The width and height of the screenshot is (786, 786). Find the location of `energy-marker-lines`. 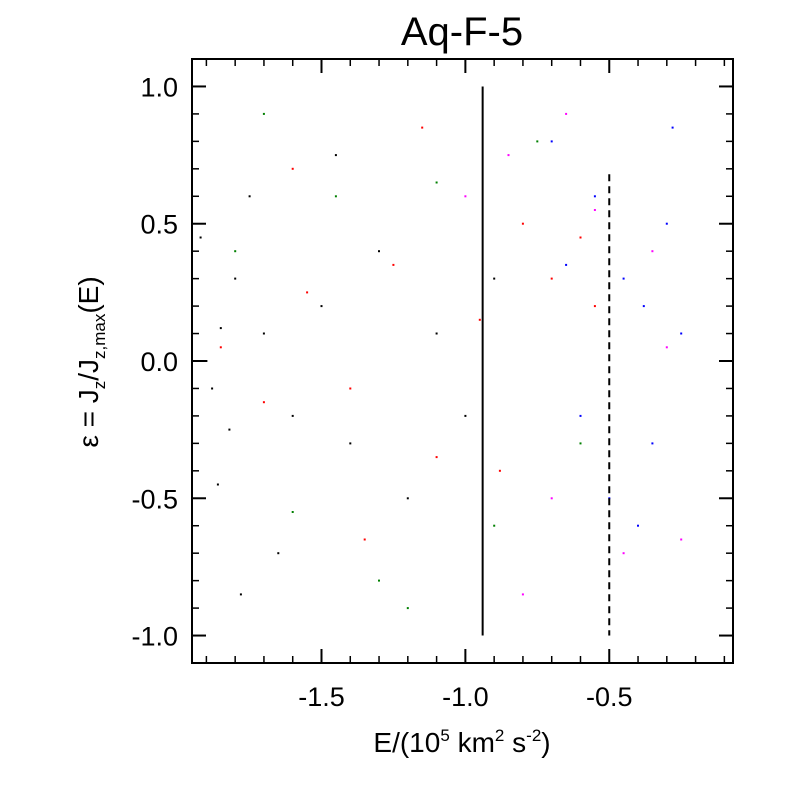

energy-marker-lines is located at coordinates (546, 361).